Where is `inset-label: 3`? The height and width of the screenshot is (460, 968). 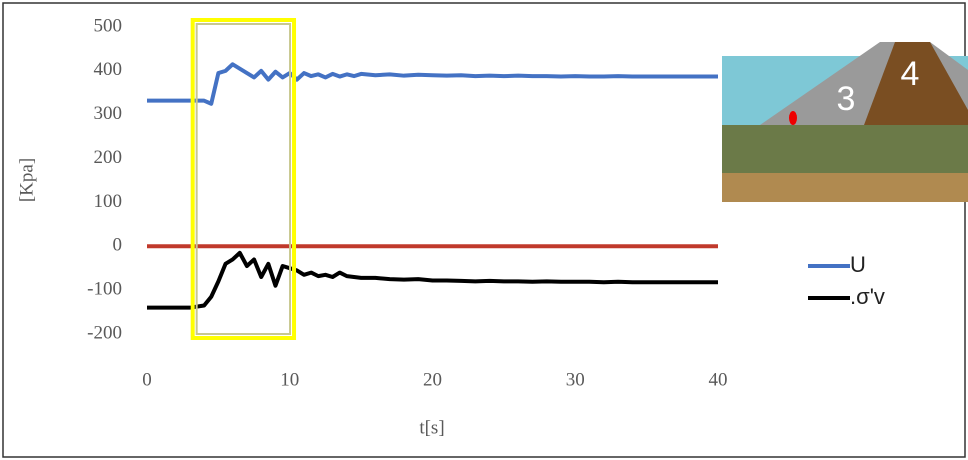
inset-label: 3 is located at coordinates (846, 99).